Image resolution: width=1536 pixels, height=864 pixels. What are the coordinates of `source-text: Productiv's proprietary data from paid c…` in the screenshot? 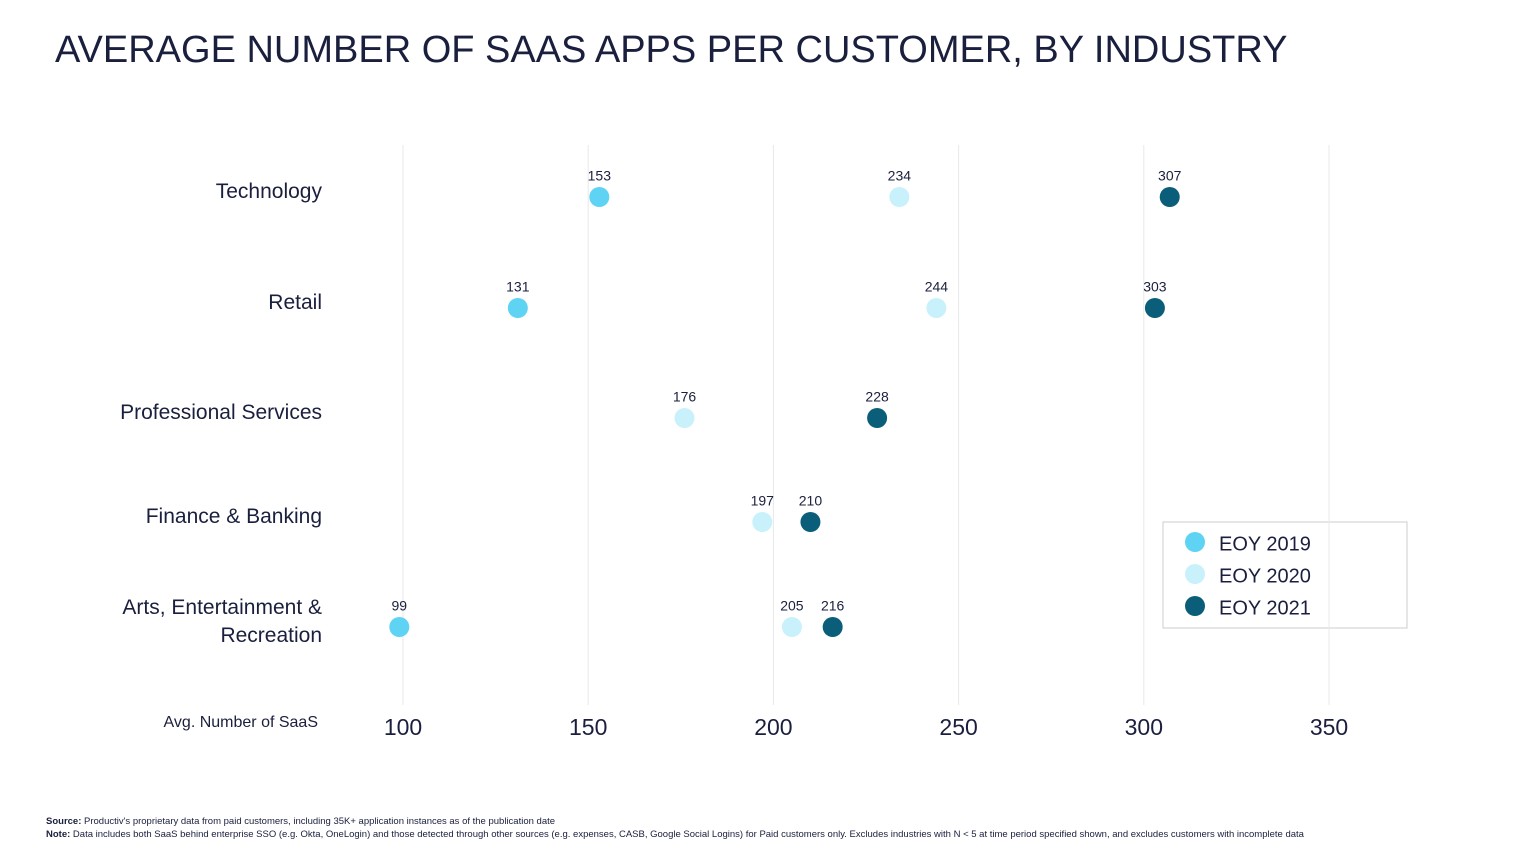 It's located at (320, 821).